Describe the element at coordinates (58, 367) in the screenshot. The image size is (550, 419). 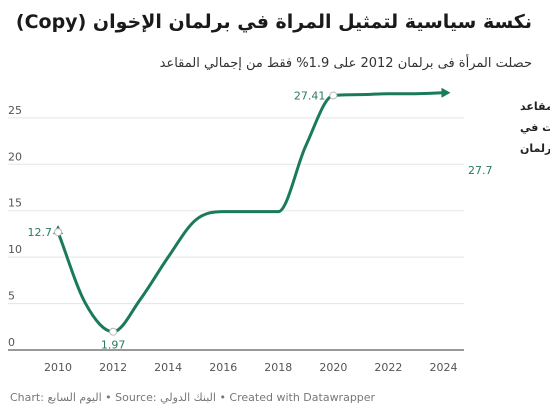
I see `x-tick-label: 2010` at that location.